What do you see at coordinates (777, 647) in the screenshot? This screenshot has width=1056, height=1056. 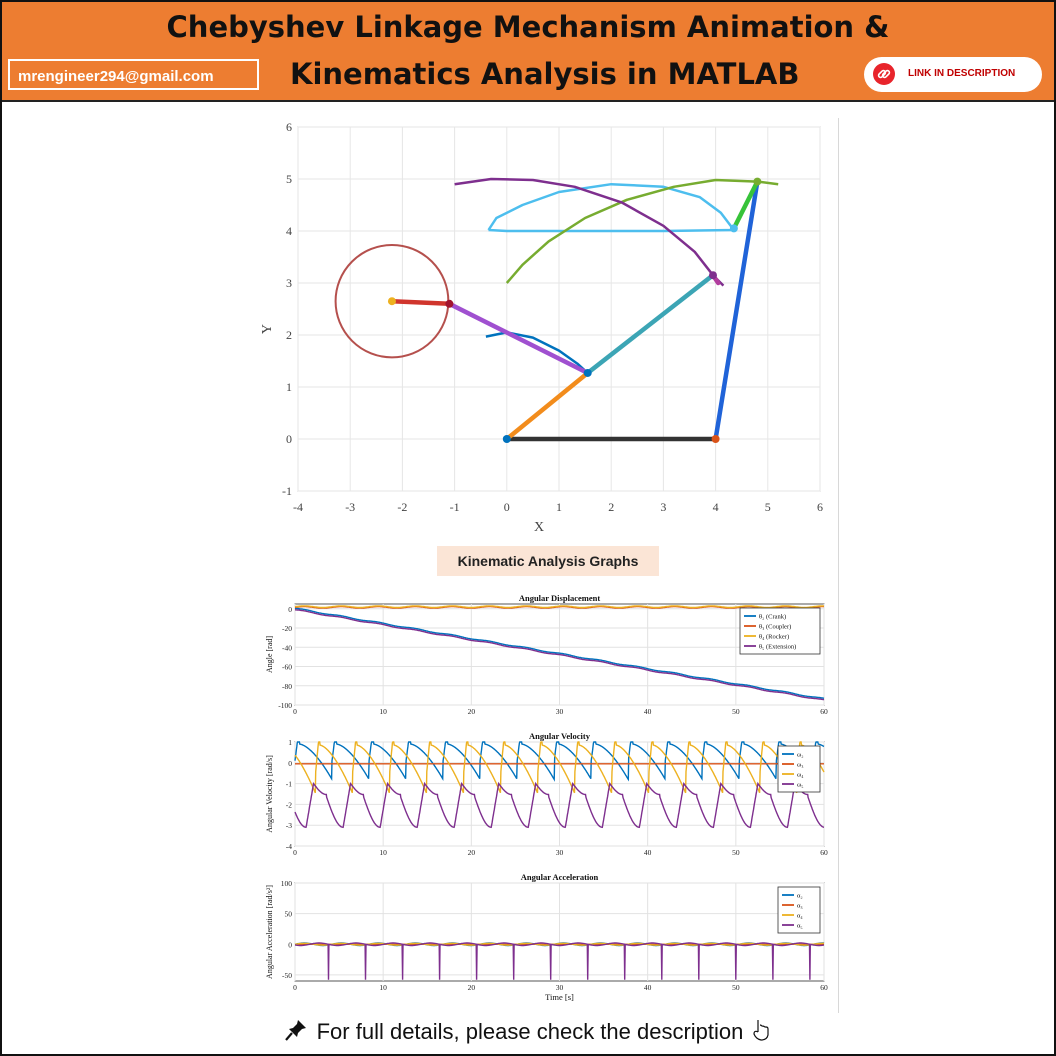 I see `legend-label: θ₅ (Extension)` at bounding box center [777, 647].